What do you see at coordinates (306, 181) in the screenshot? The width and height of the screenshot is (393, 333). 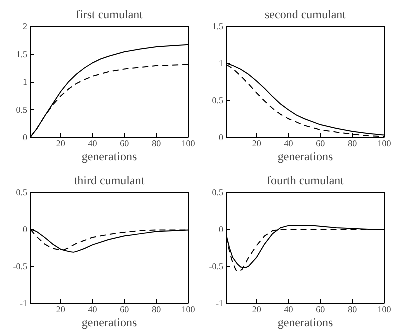 I see `chart-title: fourth cumulant` at bounding box center [306, 181].